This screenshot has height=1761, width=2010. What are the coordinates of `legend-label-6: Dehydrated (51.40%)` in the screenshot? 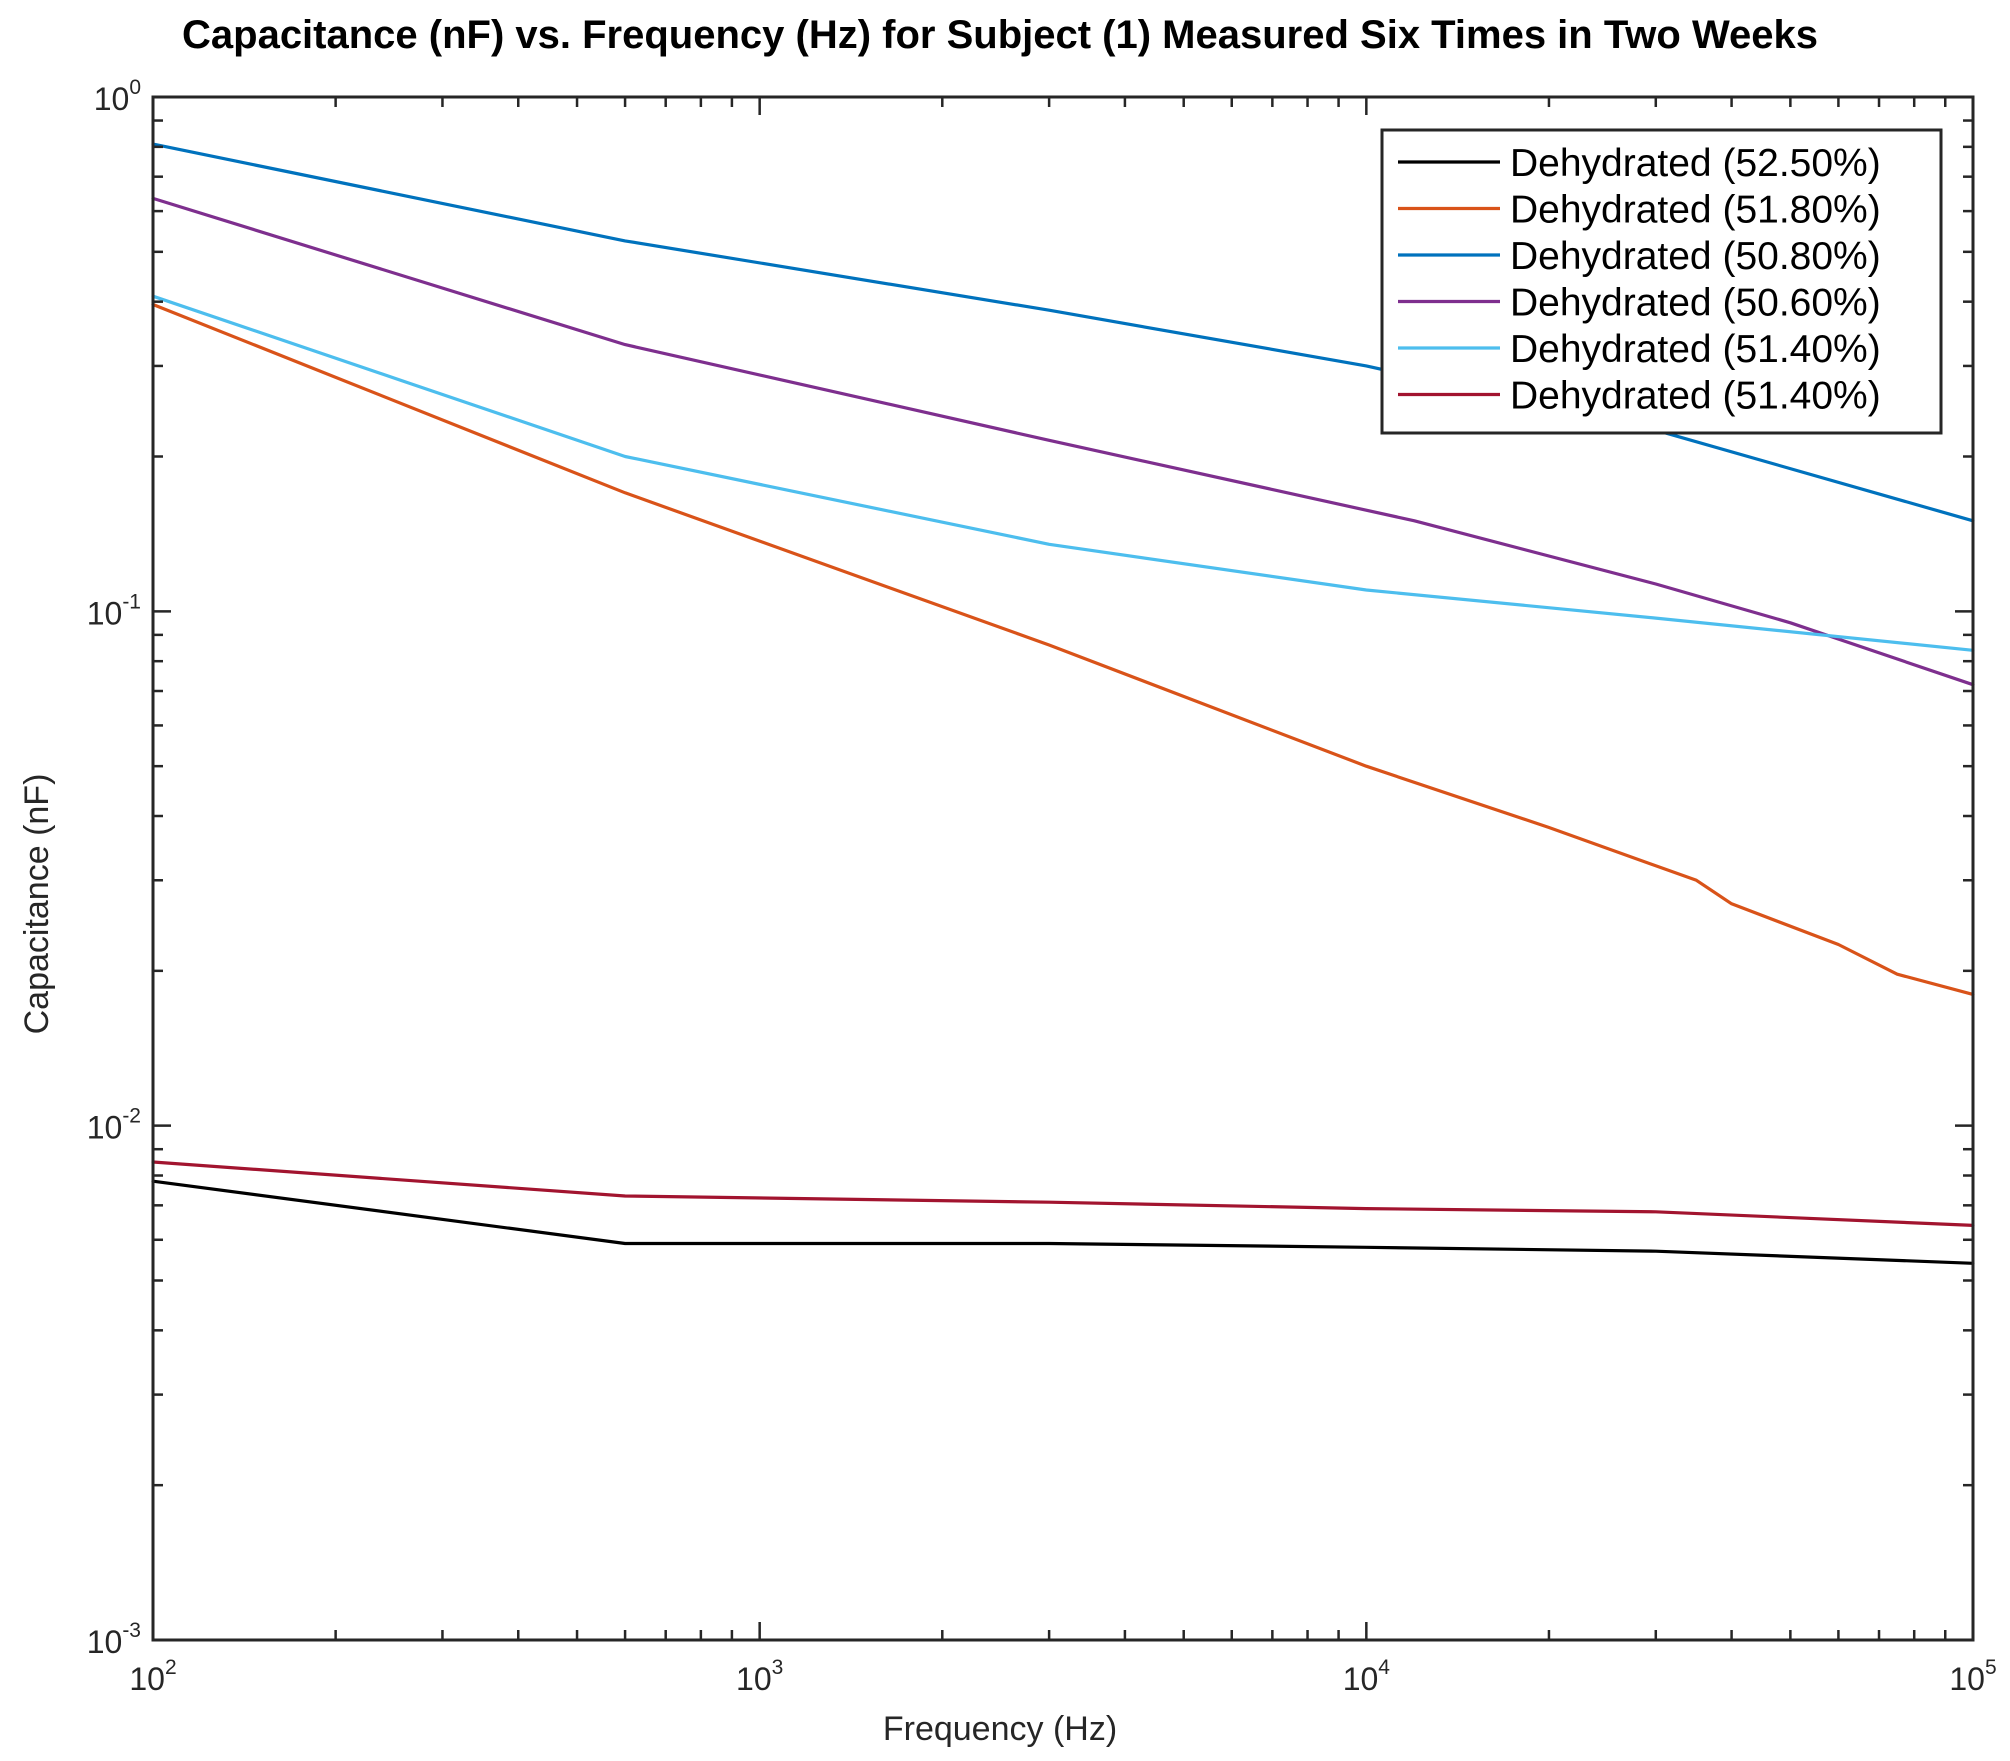 It's located at (1695, 396).